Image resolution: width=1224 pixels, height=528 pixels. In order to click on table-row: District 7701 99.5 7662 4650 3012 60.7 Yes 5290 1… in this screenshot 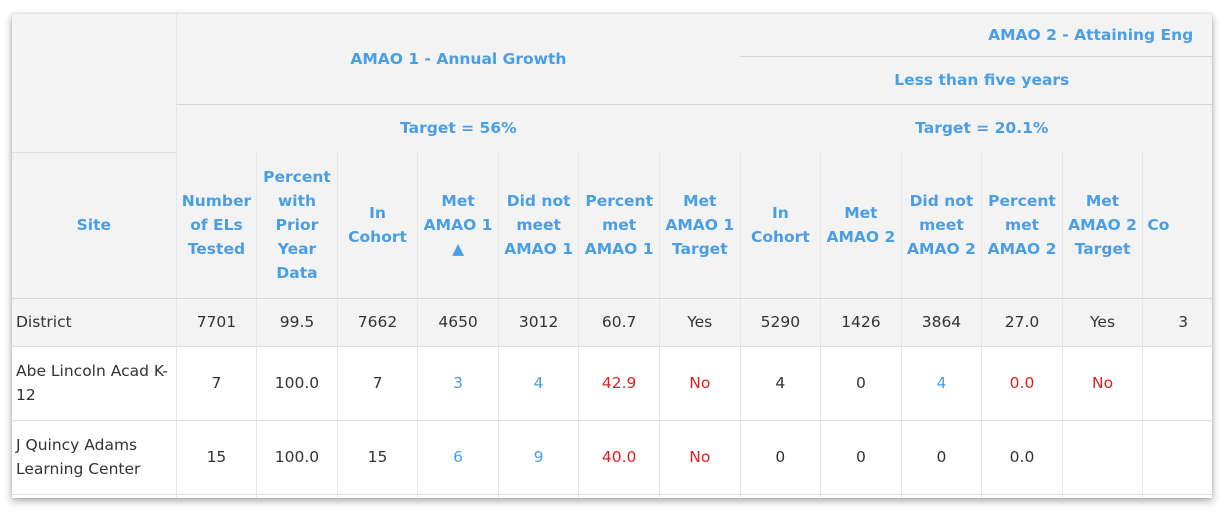, I will do `click(612, 322)`.